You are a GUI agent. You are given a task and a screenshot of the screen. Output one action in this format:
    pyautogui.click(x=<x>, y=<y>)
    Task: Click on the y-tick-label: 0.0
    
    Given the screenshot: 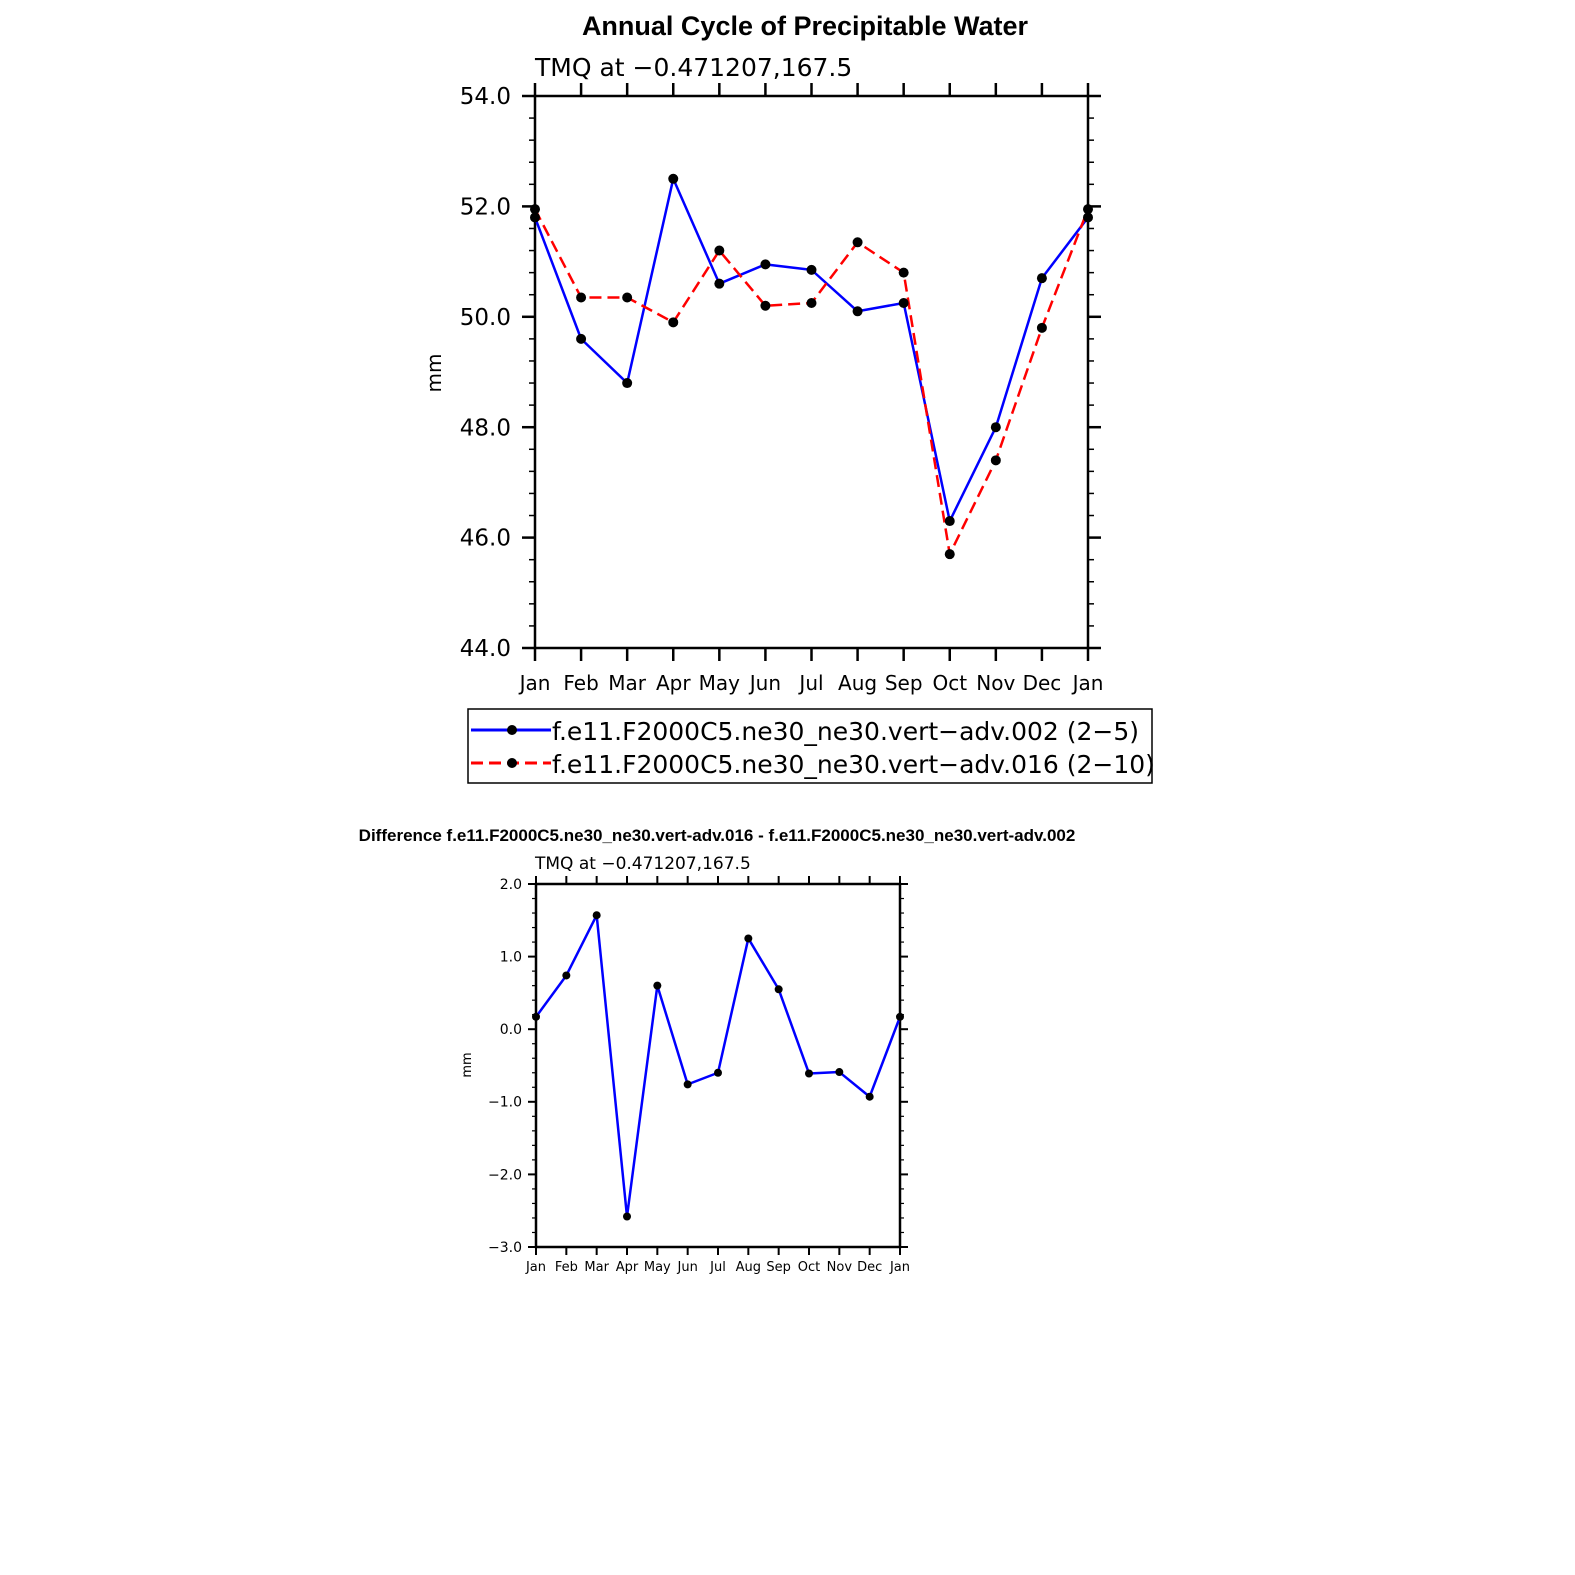 What is the action you would take?
    pyautogui.click(x=511, y=1030)
    